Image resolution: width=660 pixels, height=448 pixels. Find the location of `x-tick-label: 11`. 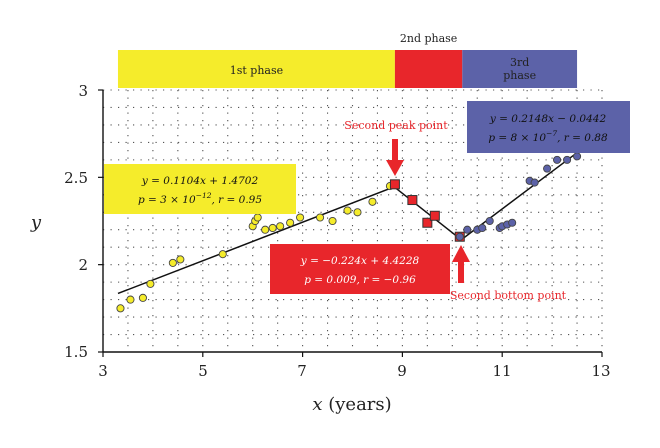

x-tick-label: 11 is located at coordinates (501, 371).